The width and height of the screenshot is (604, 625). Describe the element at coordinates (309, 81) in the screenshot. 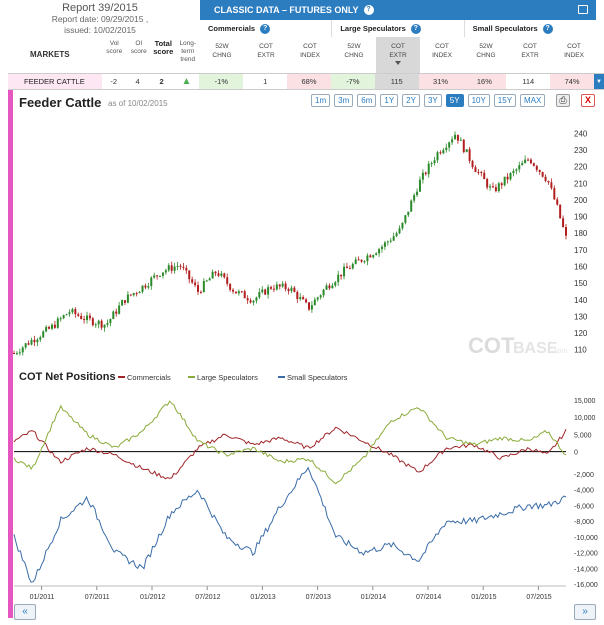

I see `comm-cot-index: 68%` at that location.